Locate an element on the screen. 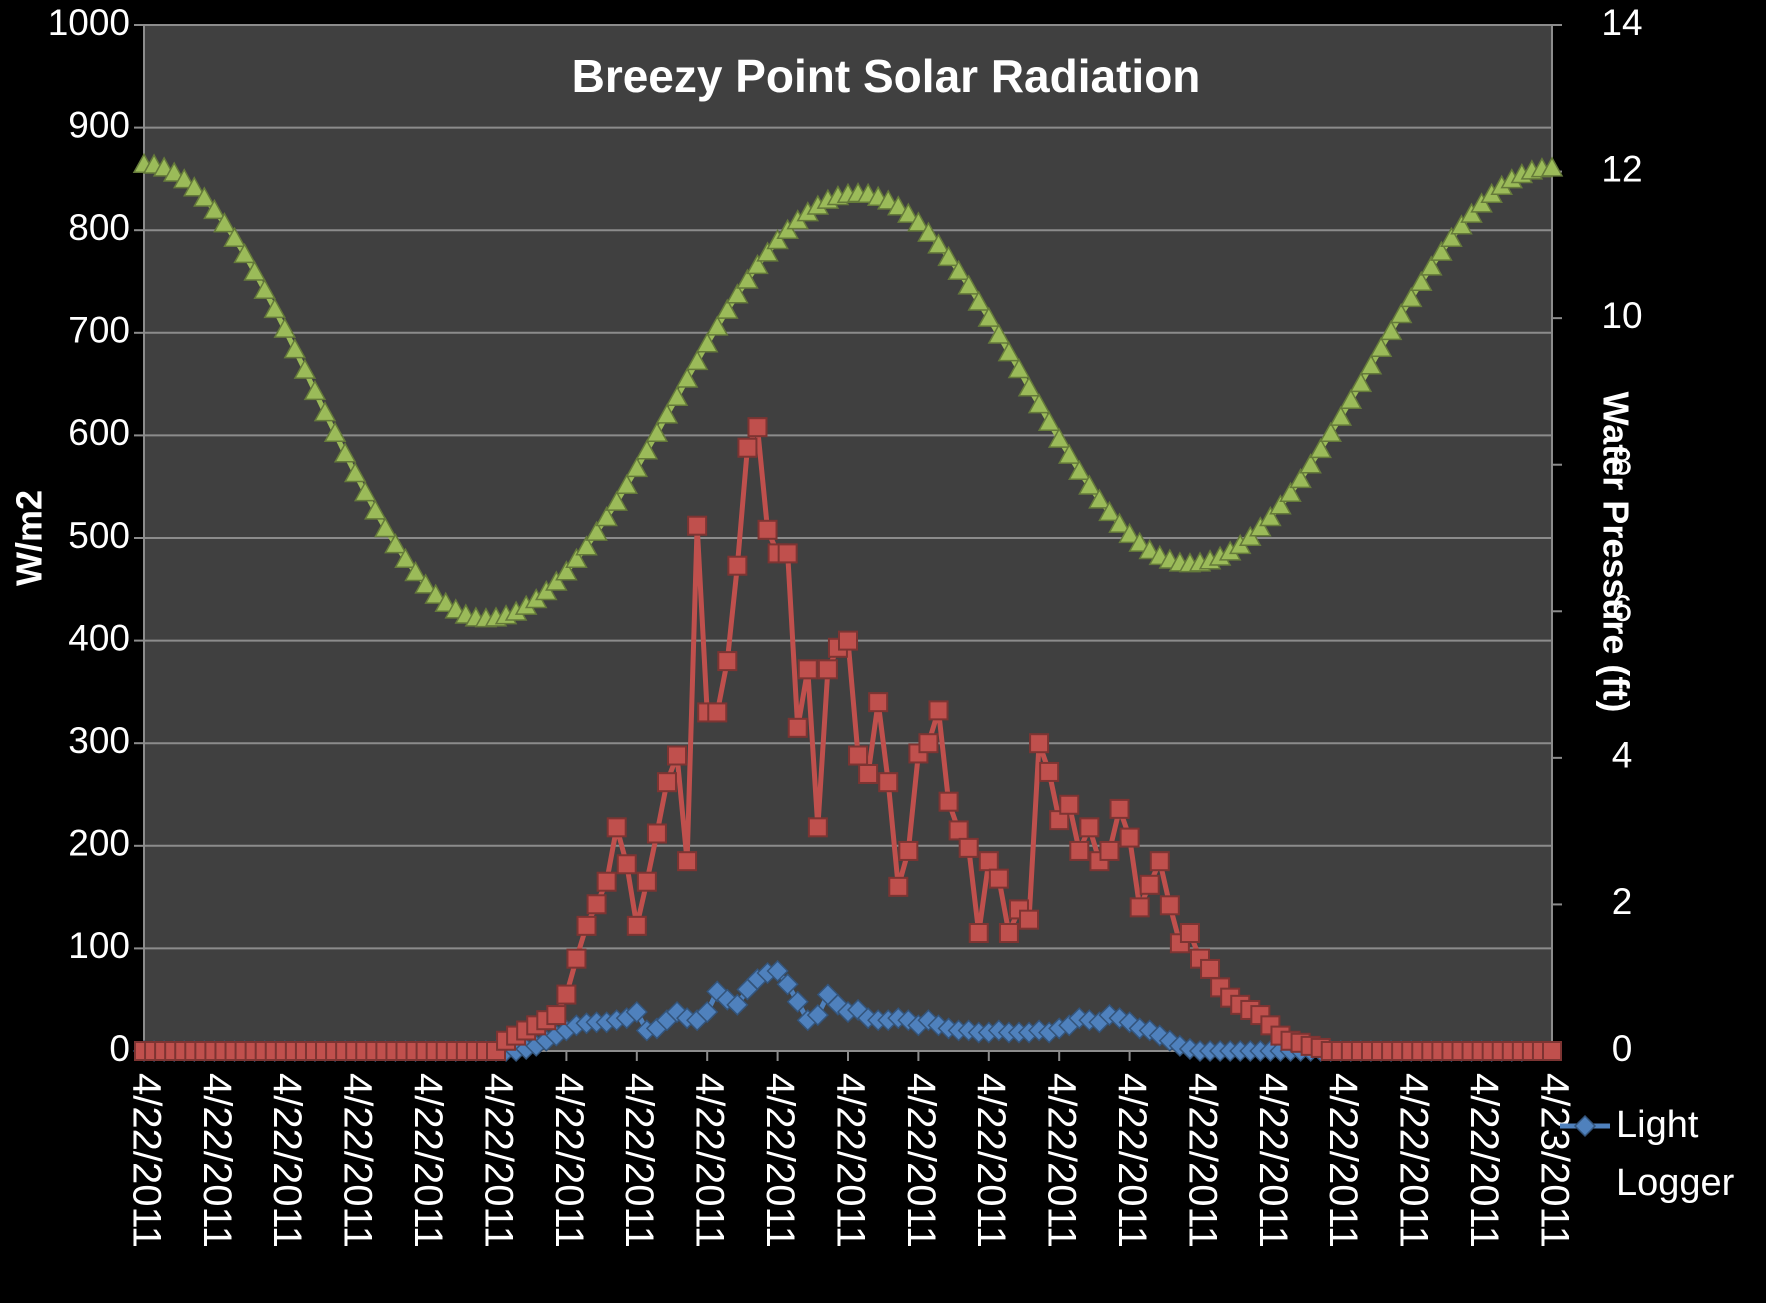 The width and height of the screenshot is (1766, 1303). legend-item: Light Logger is located at coordinates (1647, 1154).